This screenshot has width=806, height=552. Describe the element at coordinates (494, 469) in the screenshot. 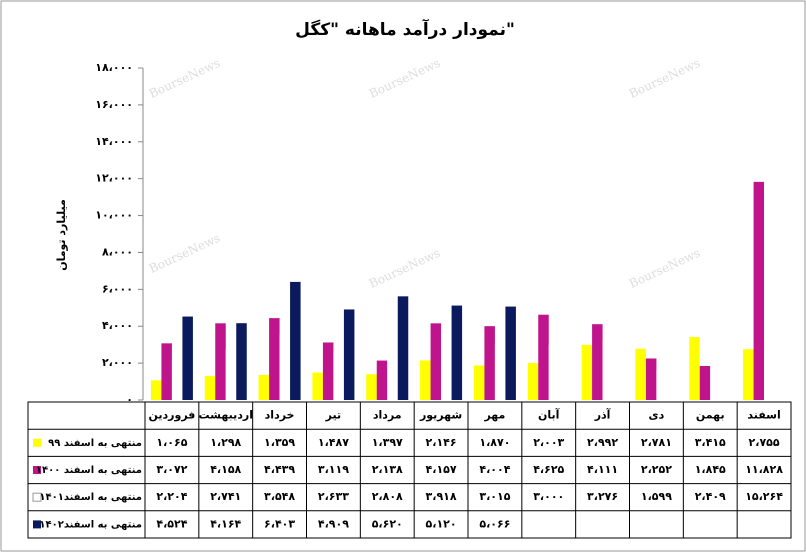

I see `data-label: ۴،۰۰۴` at that location.